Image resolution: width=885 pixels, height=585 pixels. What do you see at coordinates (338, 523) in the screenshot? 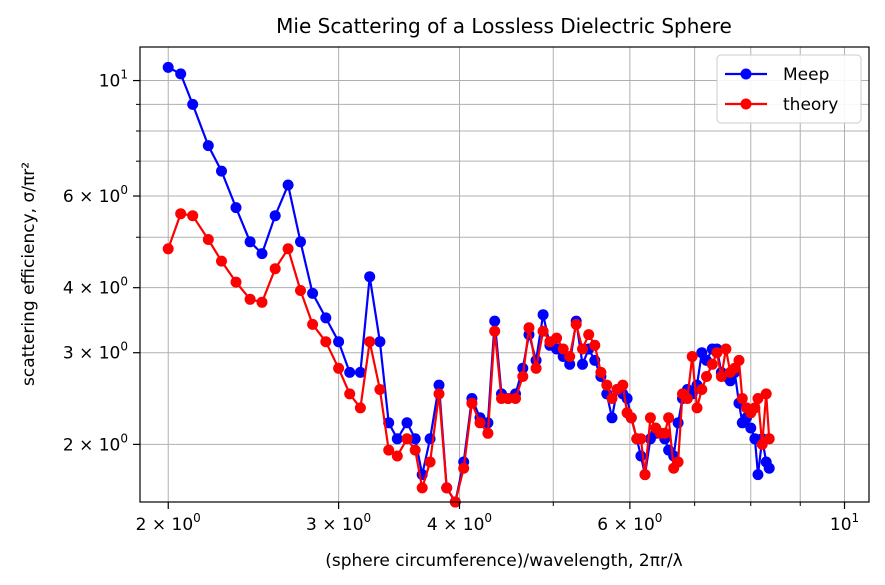
I see `x-tick-label: 3 × 100` at bounding box center [338, 523].